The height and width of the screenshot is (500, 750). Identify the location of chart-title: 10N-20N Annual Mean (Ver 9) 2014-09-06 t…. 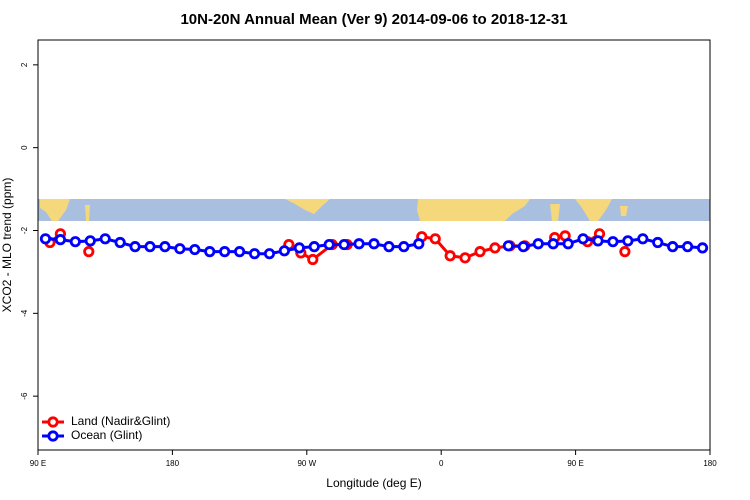
(373, 19).